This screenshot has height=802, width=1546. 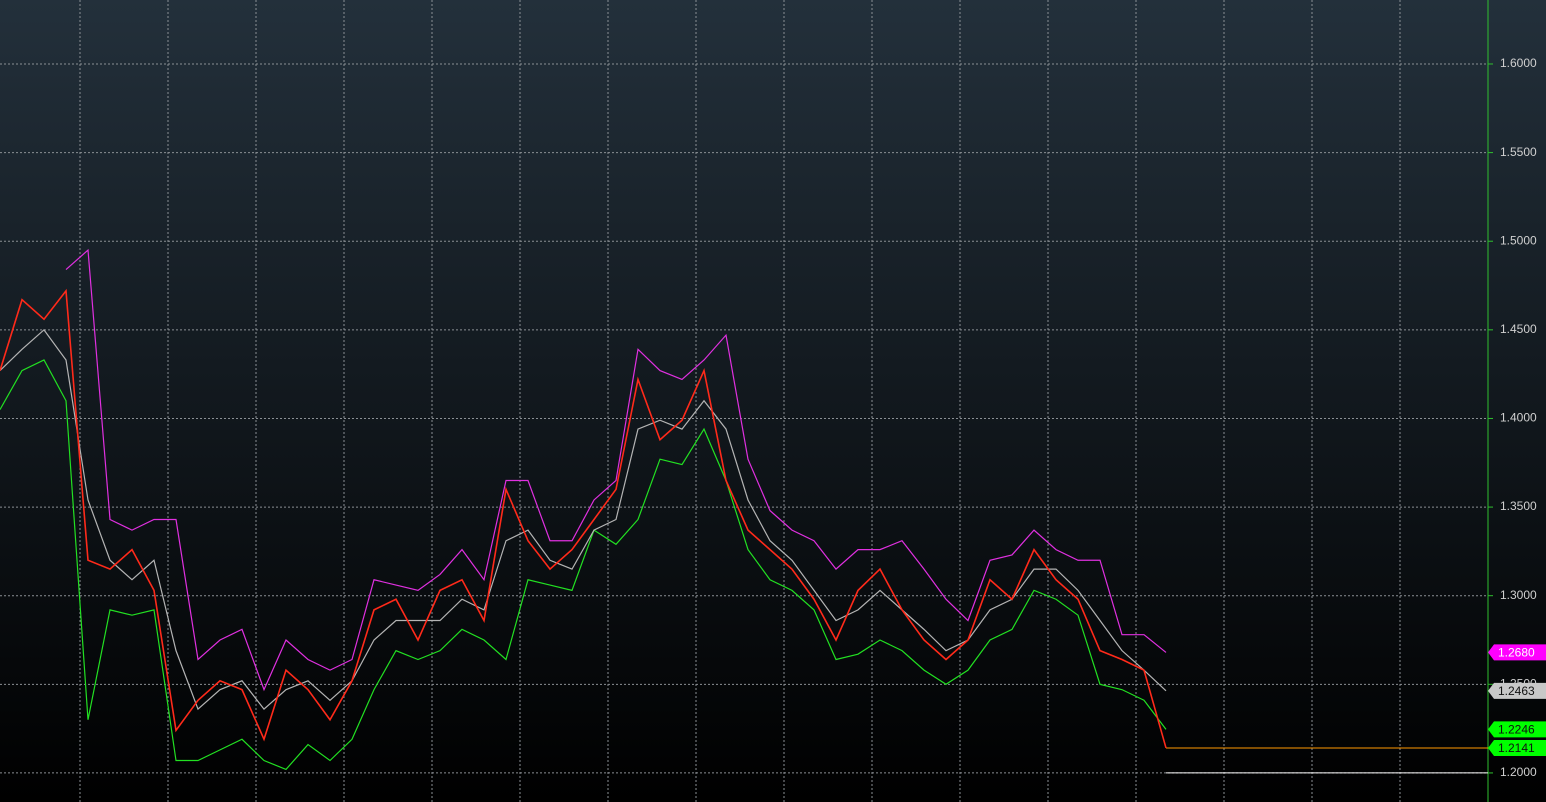 I want to click on y-tick-label: 1.6000, so click(x=1518, y=63).